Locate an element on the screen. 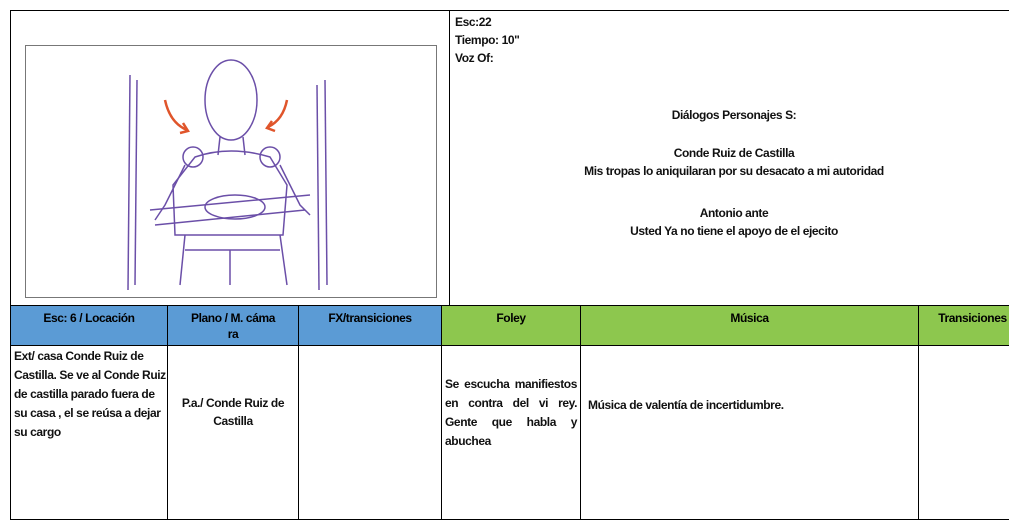  scene-number: Esc:22 is located at coordinates (473, 22).